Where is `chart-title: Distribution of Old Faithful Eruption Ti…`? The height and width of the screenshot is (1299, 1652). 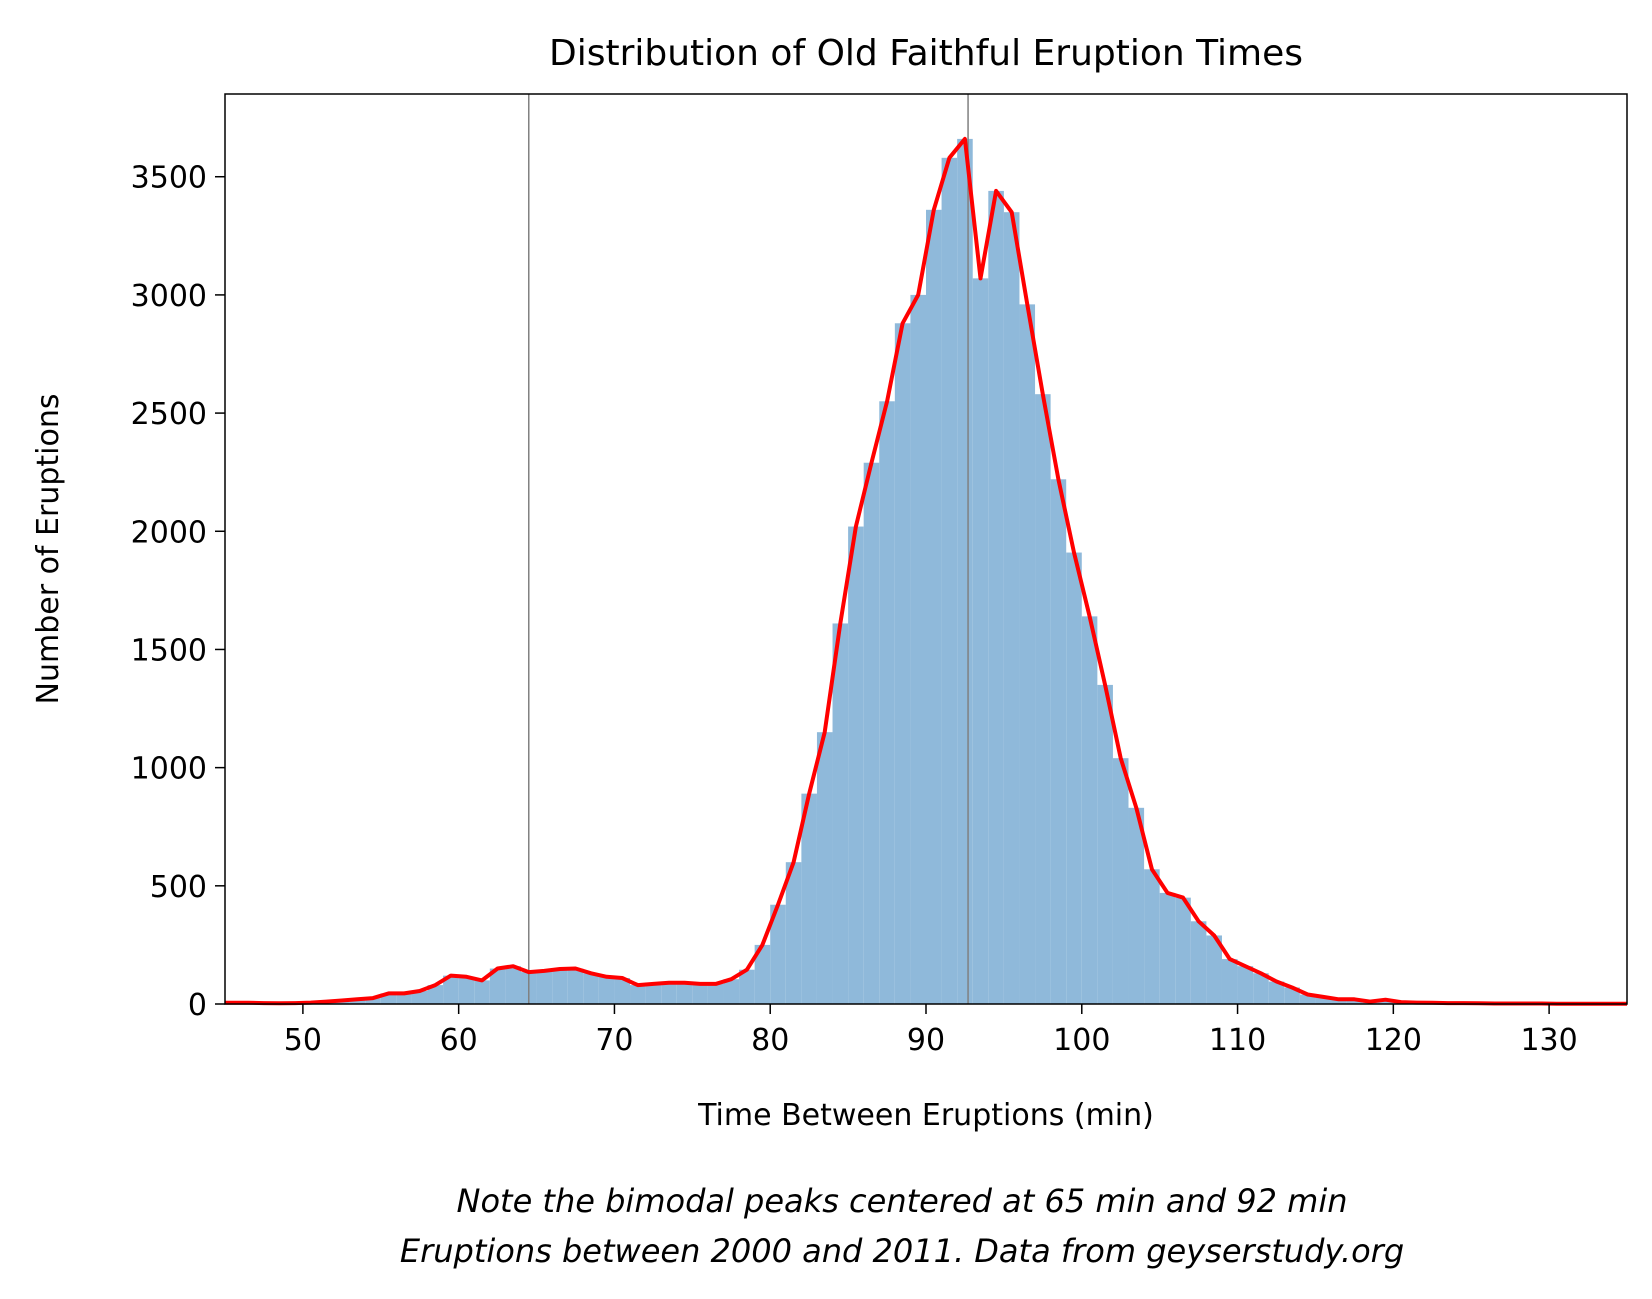
chart-title: Distribution of Old Faithful Eruption Ti… is located at coordinates (926, 53).